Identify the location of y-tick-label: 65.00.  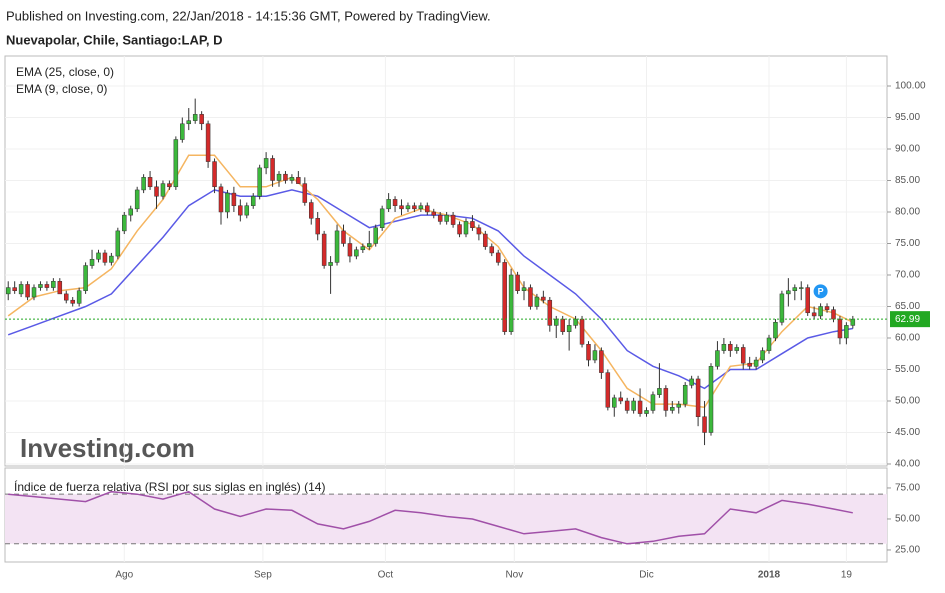
(907, 306).